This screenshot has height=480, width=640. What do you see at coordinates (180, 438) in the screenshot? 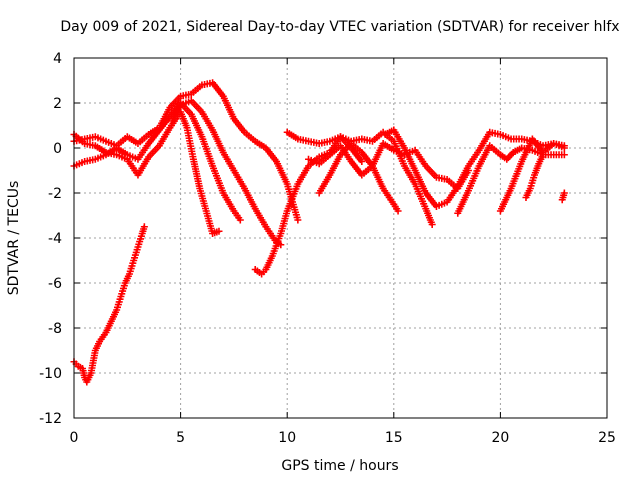
I see `x-tick-label: 5` at bounding box center [180, 438].